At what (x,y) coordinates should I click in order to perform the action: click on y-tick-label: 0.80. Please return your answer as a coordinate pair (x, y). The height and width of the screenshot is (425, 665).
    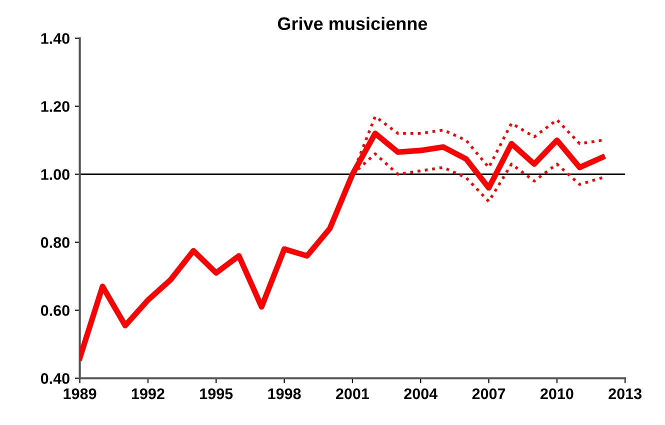
    Looking at the image, I should click on (55, 242).